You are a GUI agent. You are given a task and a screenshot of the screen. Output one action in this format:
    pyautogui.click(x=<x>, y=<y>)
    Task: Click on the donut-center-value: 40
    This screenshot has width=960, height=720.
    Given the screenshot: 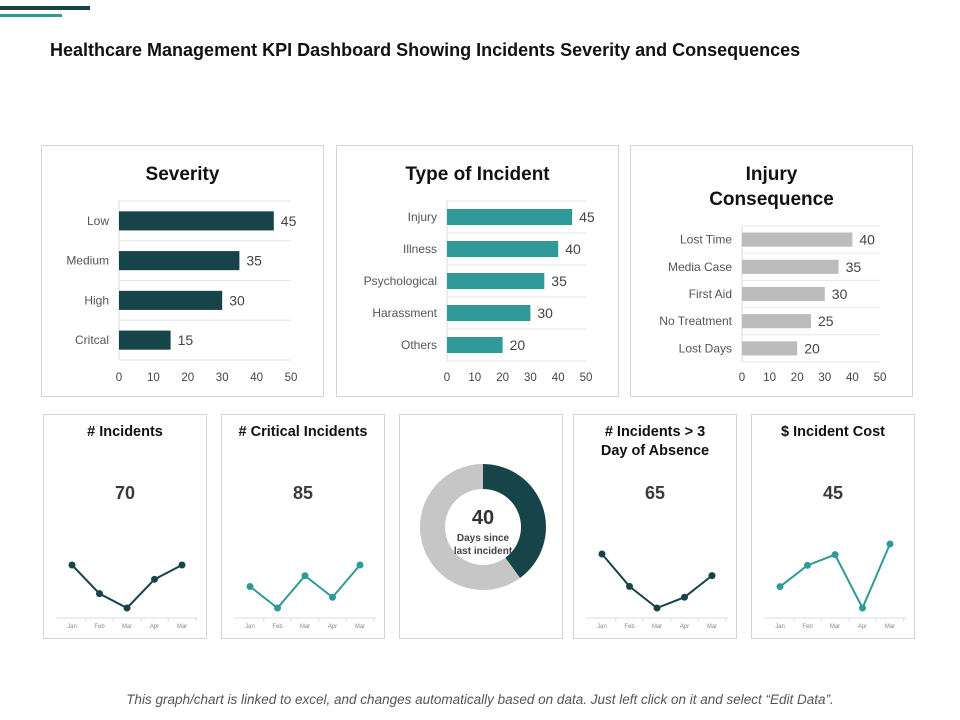 What is the action you would take?
    pyautogui.click(x=483, y=518)
    